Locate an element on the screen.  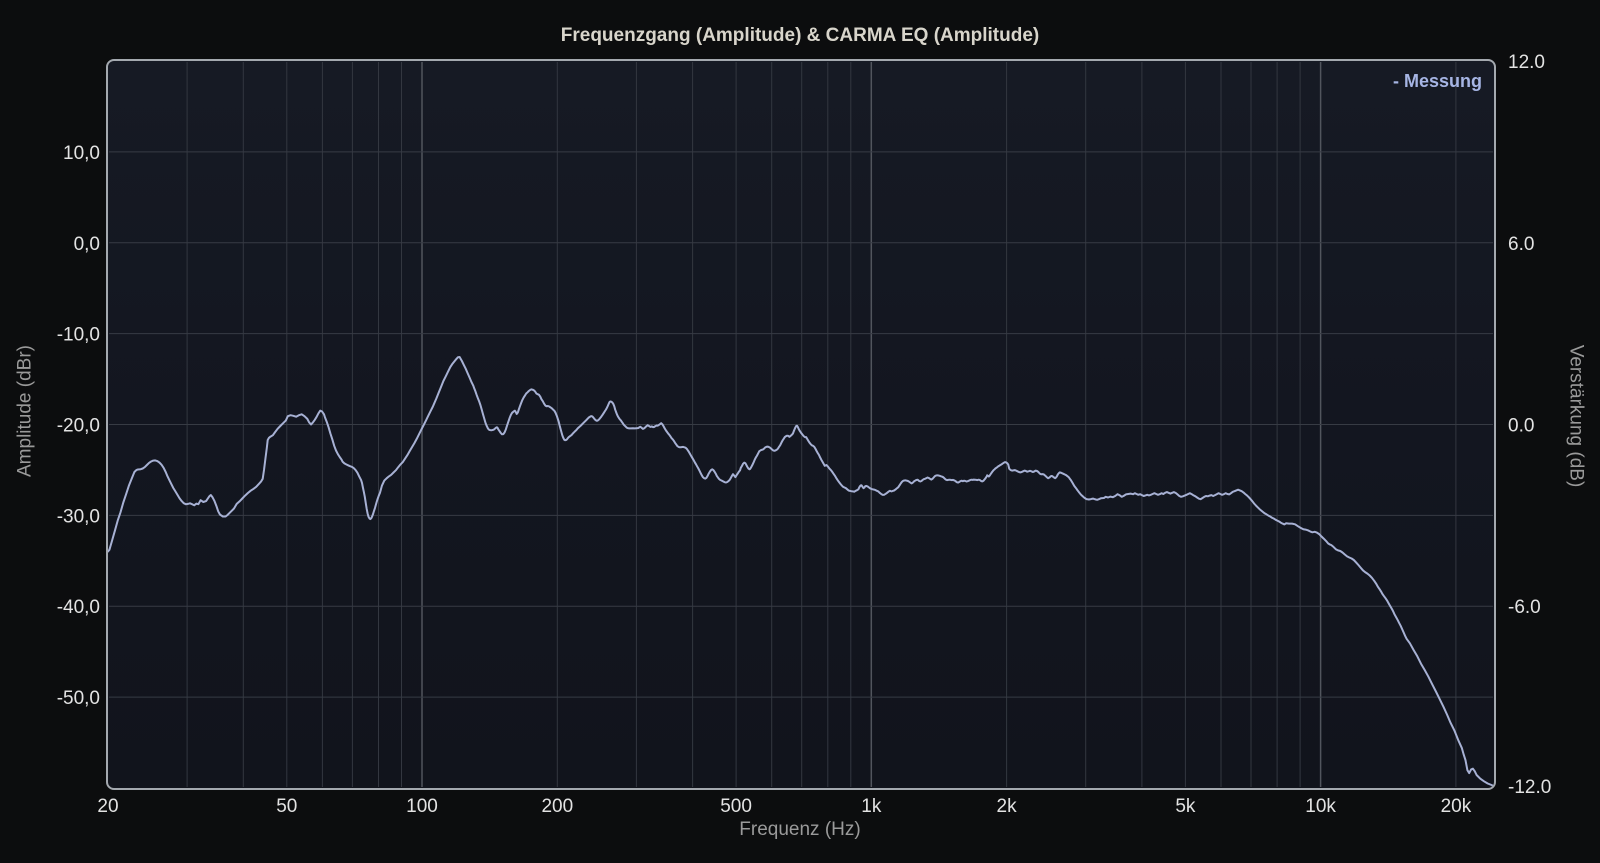
svg-text: 12.0 is located at coordinates (1526, 62).